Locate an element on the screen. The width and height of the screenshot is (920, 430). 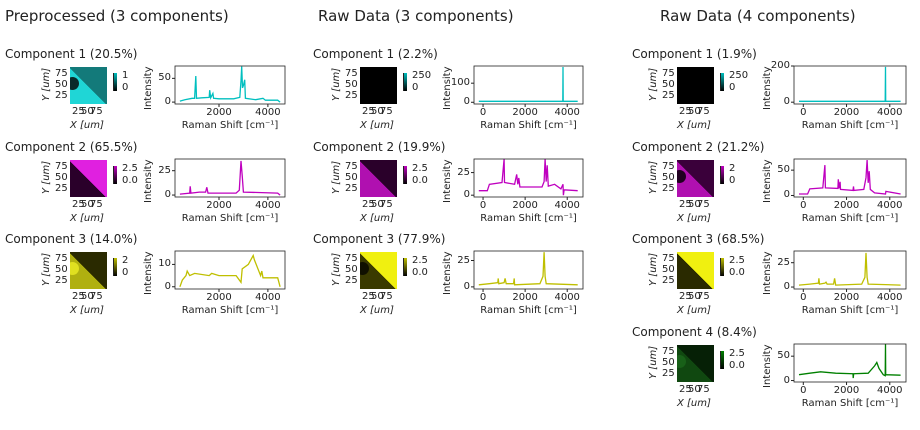
colorbar-tick: 0 is located at coordinates (732, 180).